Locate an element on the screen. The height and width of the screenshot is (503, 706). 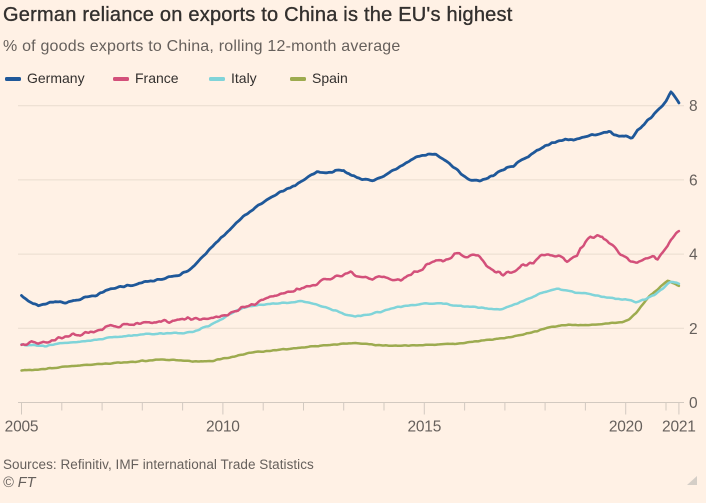
svg-text: 8 is located at coordinates (693, 106).